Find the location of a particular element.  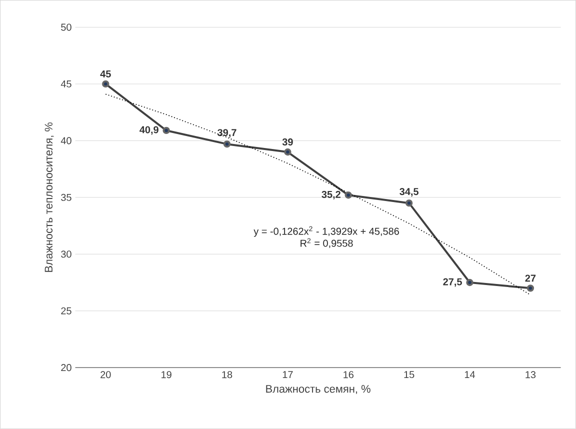

data-label: 40,9 is located at coordinates (149, 130).